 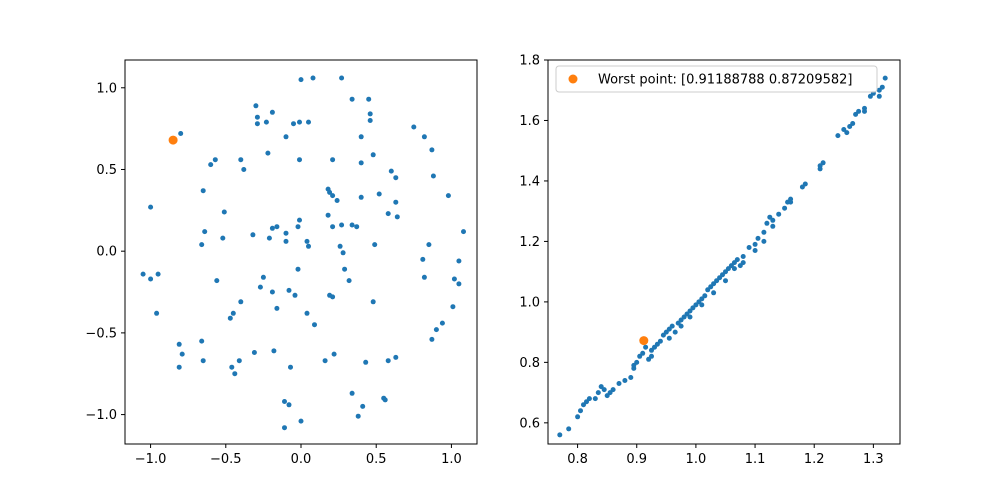 I want to click on right-plot-y-axis: 0.6 0.8 1.0 1.2 1.4 1.6 1.8, so click(x=533, y=242).